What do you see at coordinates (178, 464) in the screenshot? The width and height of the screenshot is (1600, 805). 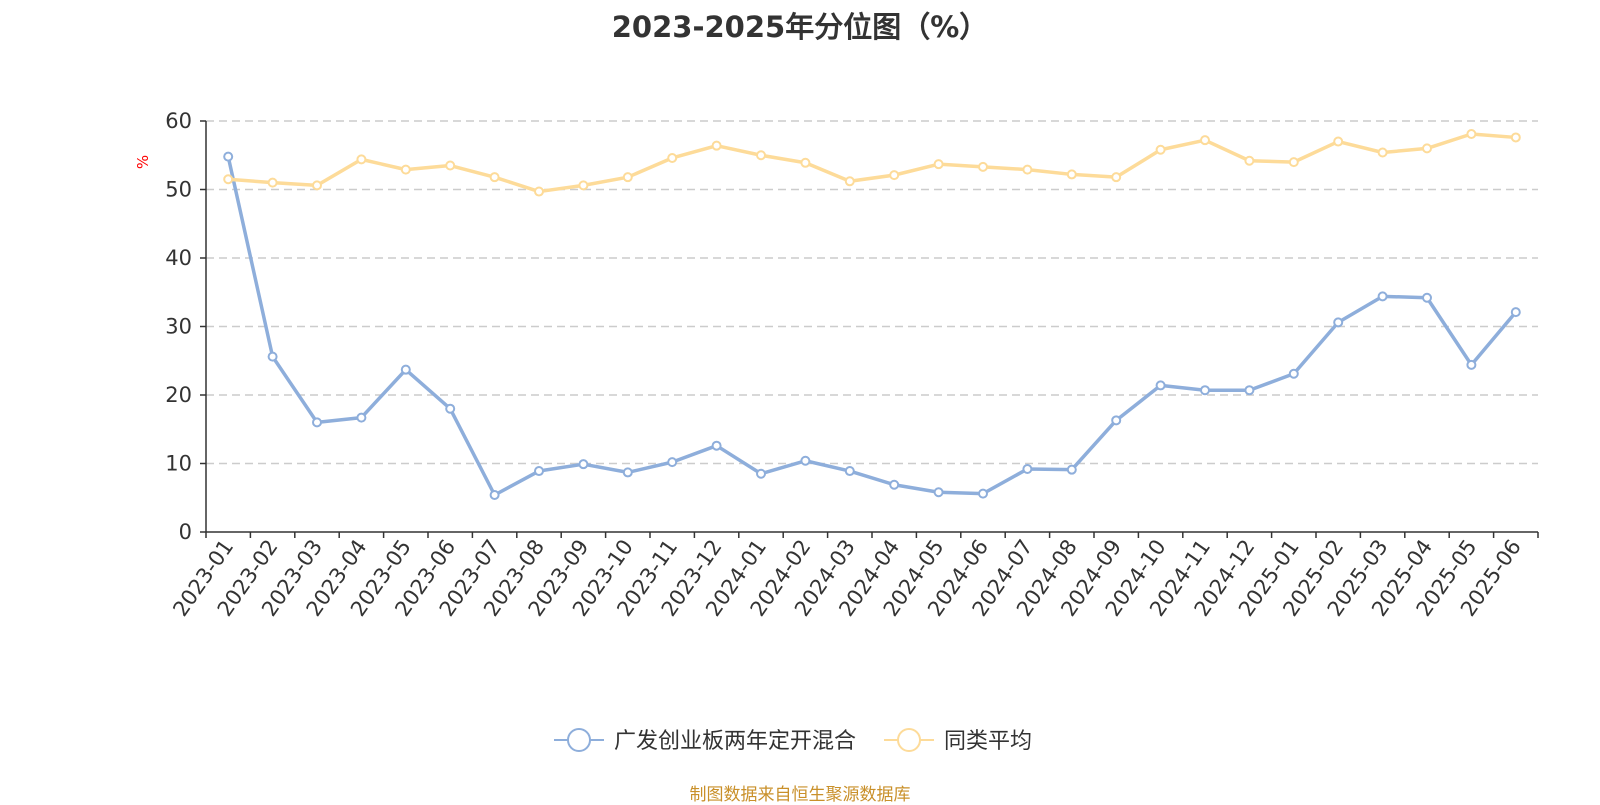 I see `y-tick-label: 10` at bounding box center [178, 464].